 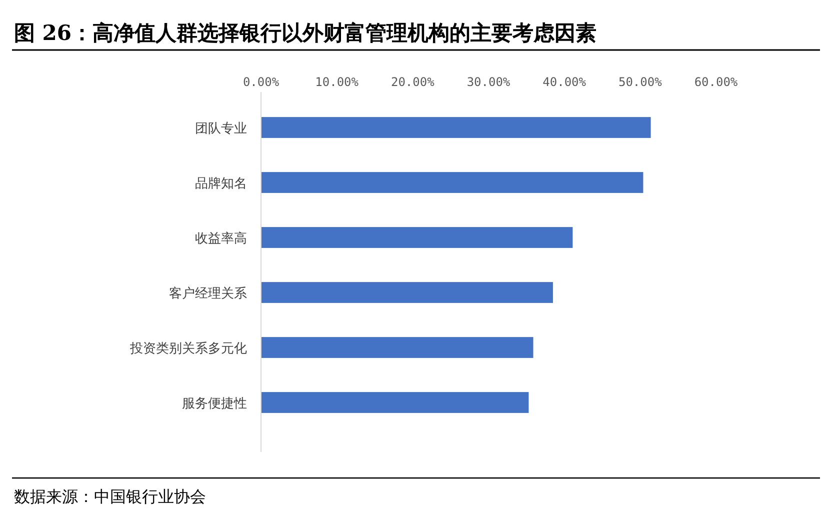 What do you see at coordinates (221, 129) in the screenshot?
I see `y-tick-label: 团队专业` at bounding box center [221, 129].